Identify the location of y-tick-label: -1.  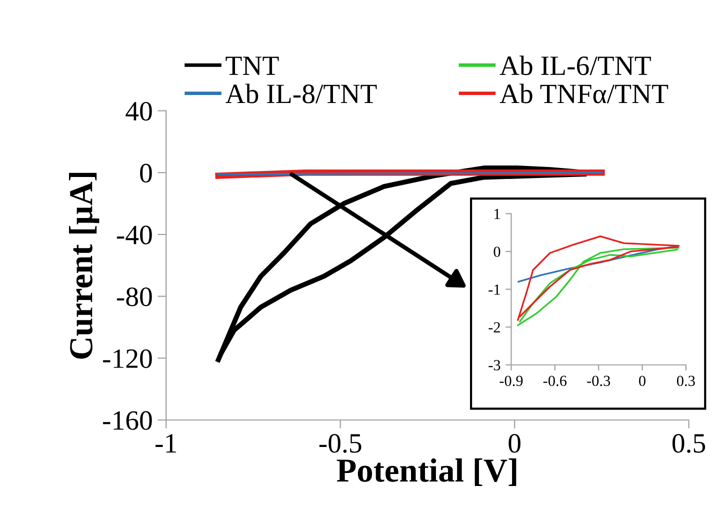
(494, 289).